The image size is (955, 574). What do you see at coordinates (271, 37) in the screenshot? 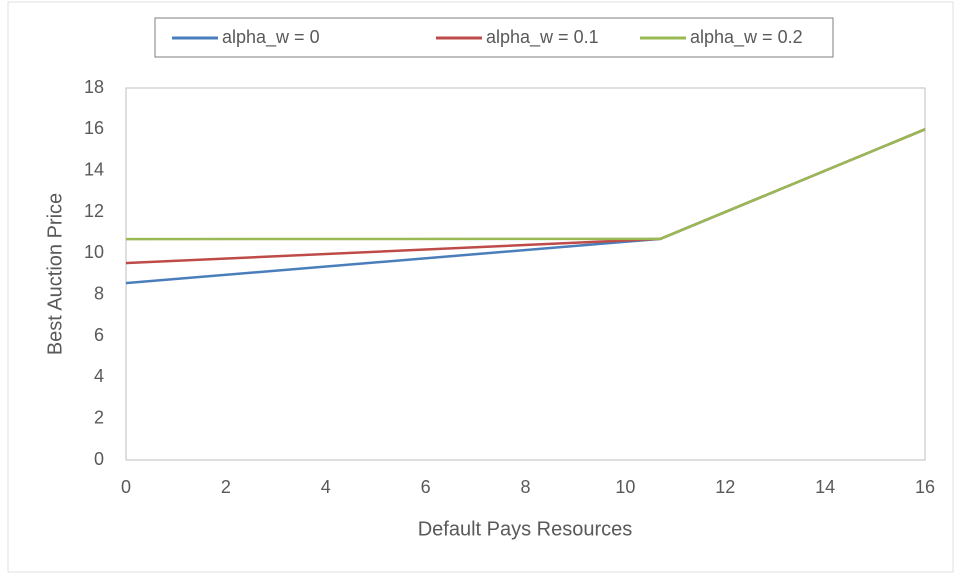
I see `legend-label: alpha_w = 0` at bounding box center [271, 37].